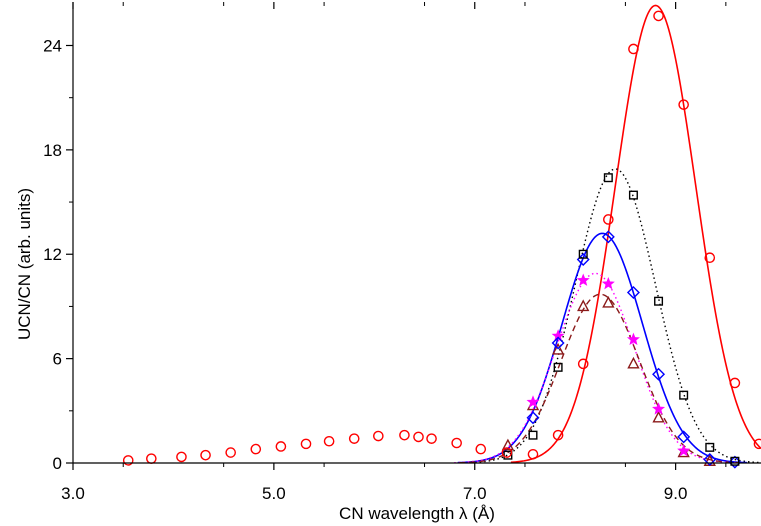  Describe the element at coordinates (600, 378) in the screenshot. I see `fit-curve-triangle` at that location.